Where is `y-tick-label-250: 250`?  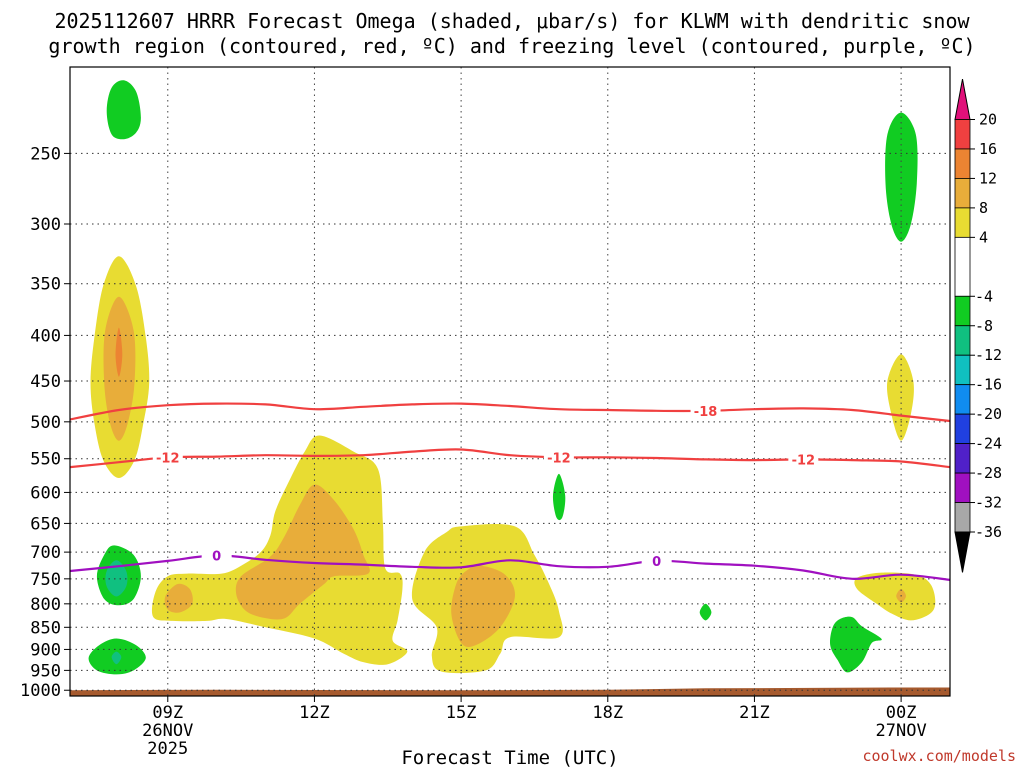
y-tick-label-250: 250 is located at coordinates (45, 154).